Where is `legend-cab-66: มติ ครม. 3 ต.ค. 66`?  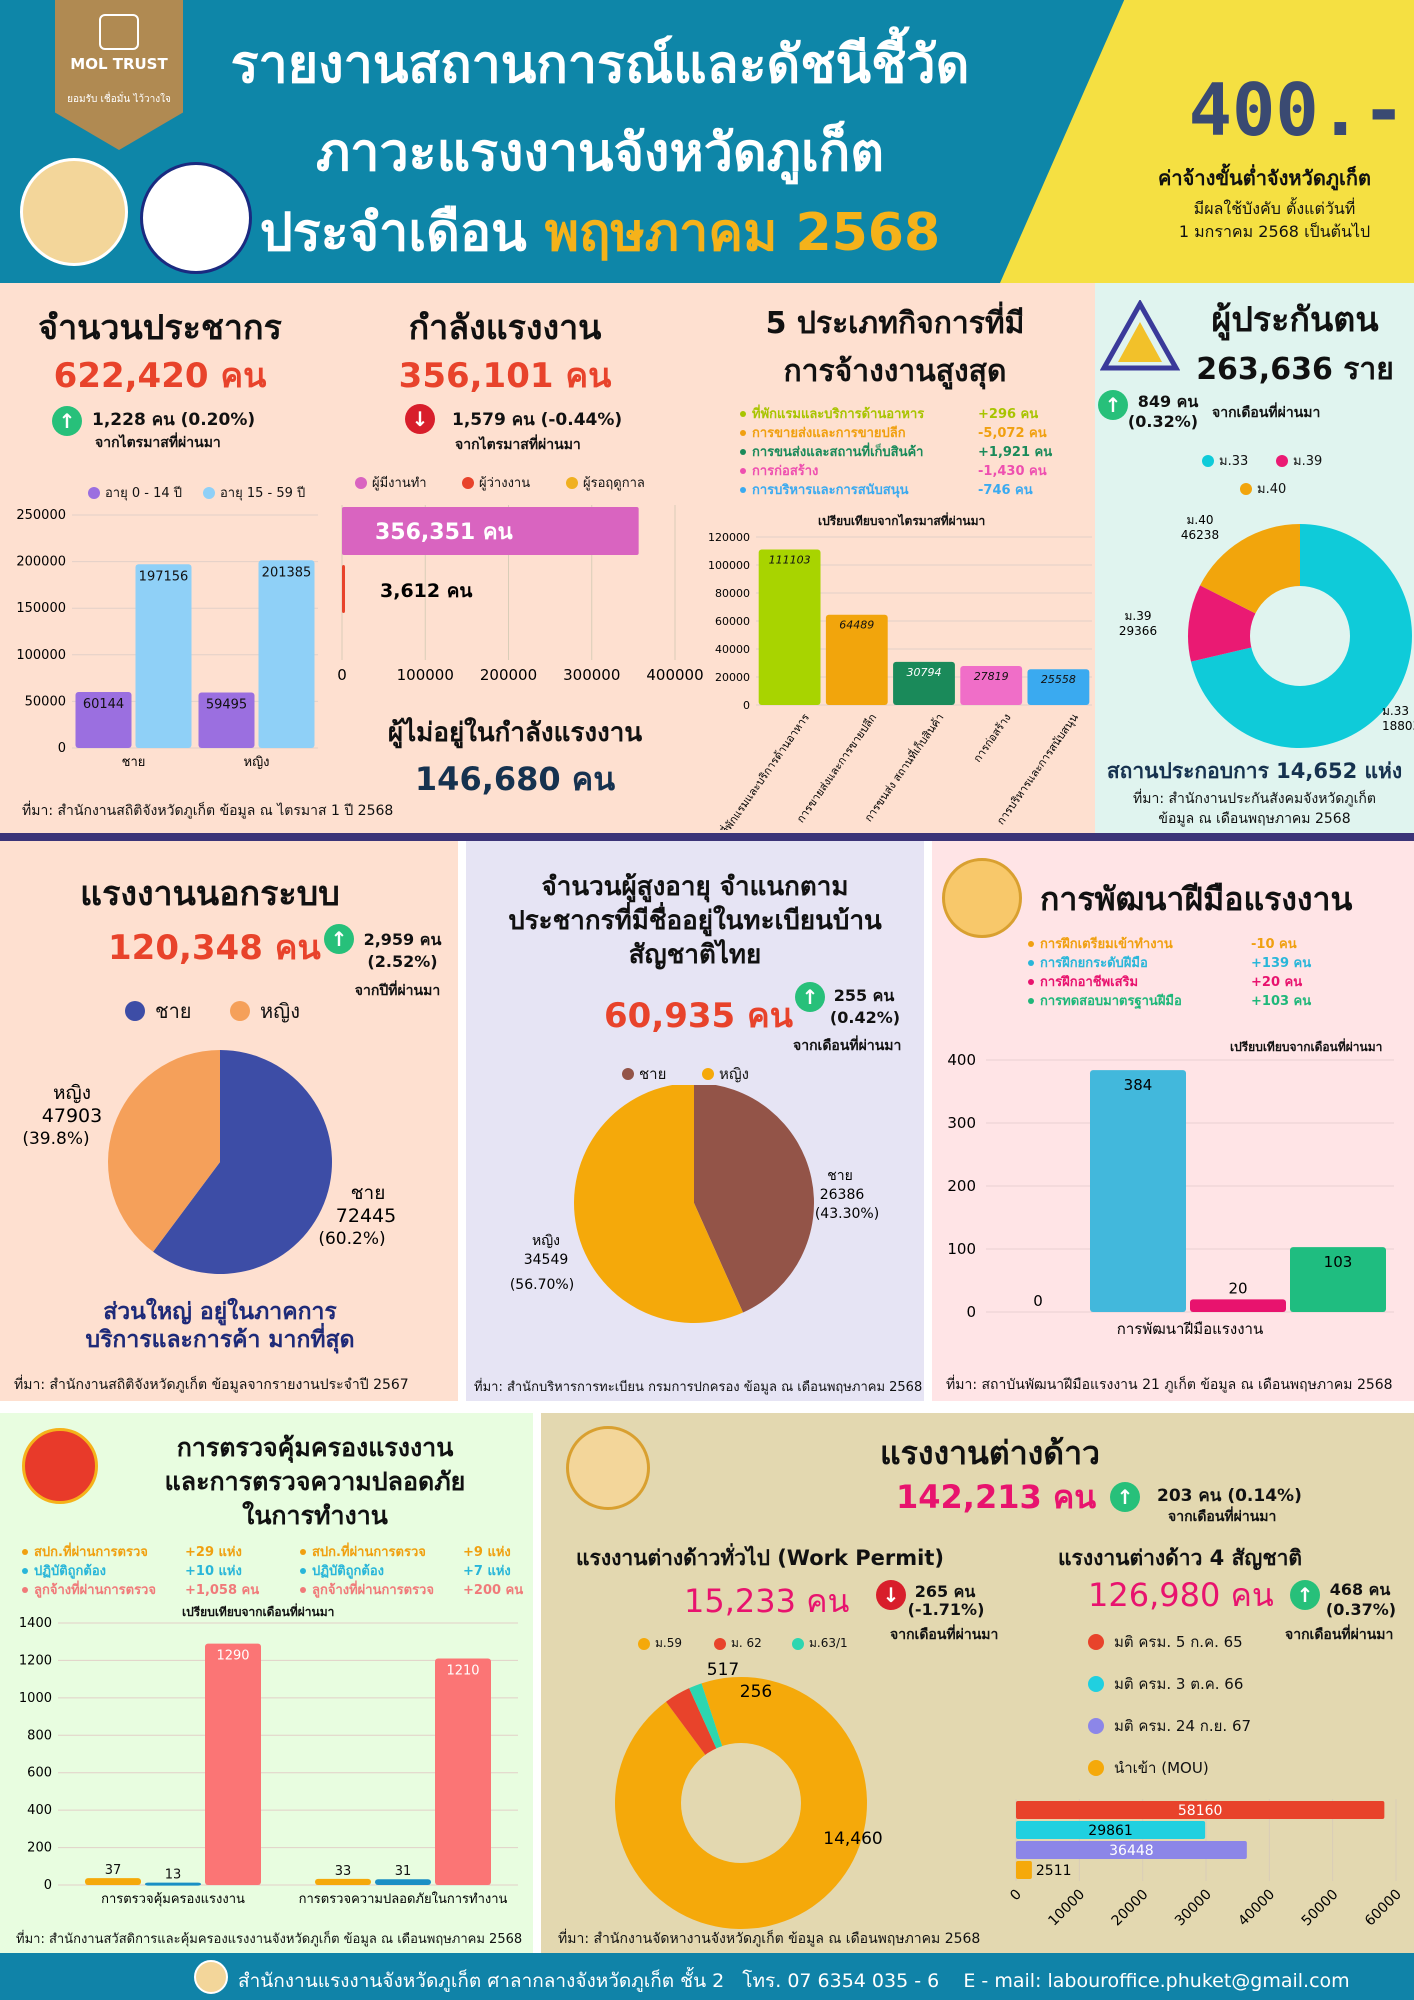 legend-cab-66: มติ ครม. 3 ต.ค. 66 is located at coordinates (1165, 1684).